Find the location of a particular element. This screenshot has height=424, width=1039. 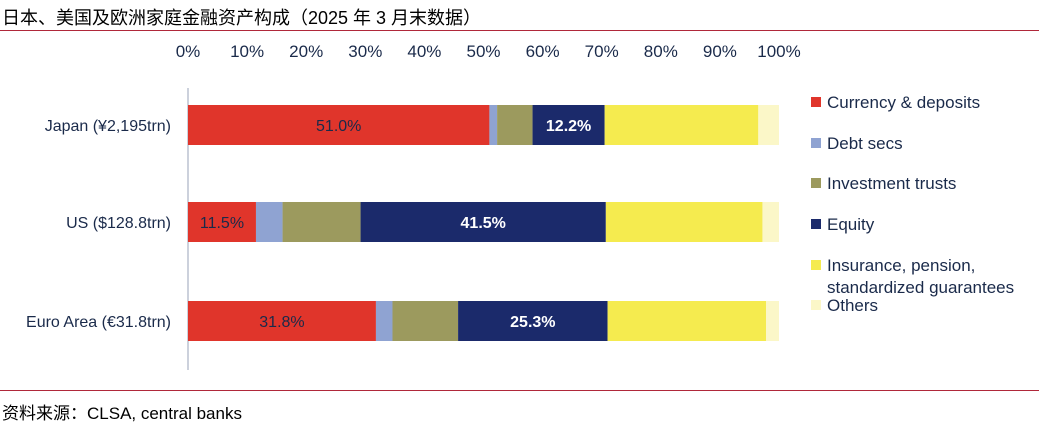

x-tick-label: 0% is located at coordinates (188, 51).